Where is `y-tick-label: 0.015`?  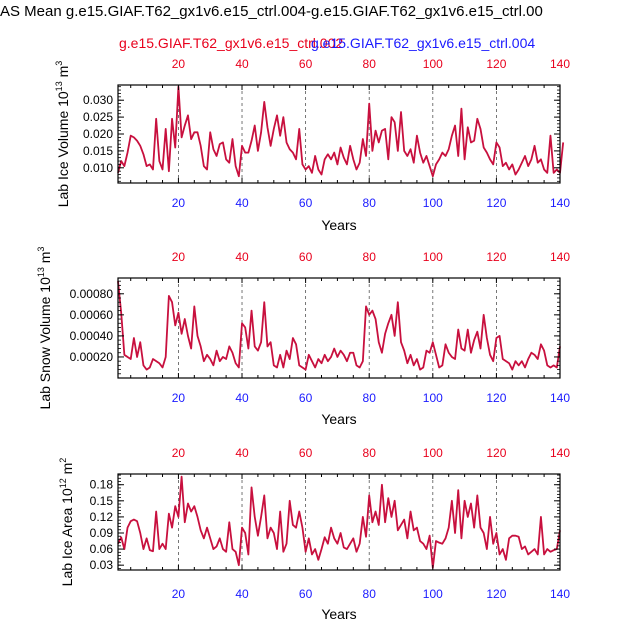 y-tick-label: 0.015 is located at coordinates (98, 151).